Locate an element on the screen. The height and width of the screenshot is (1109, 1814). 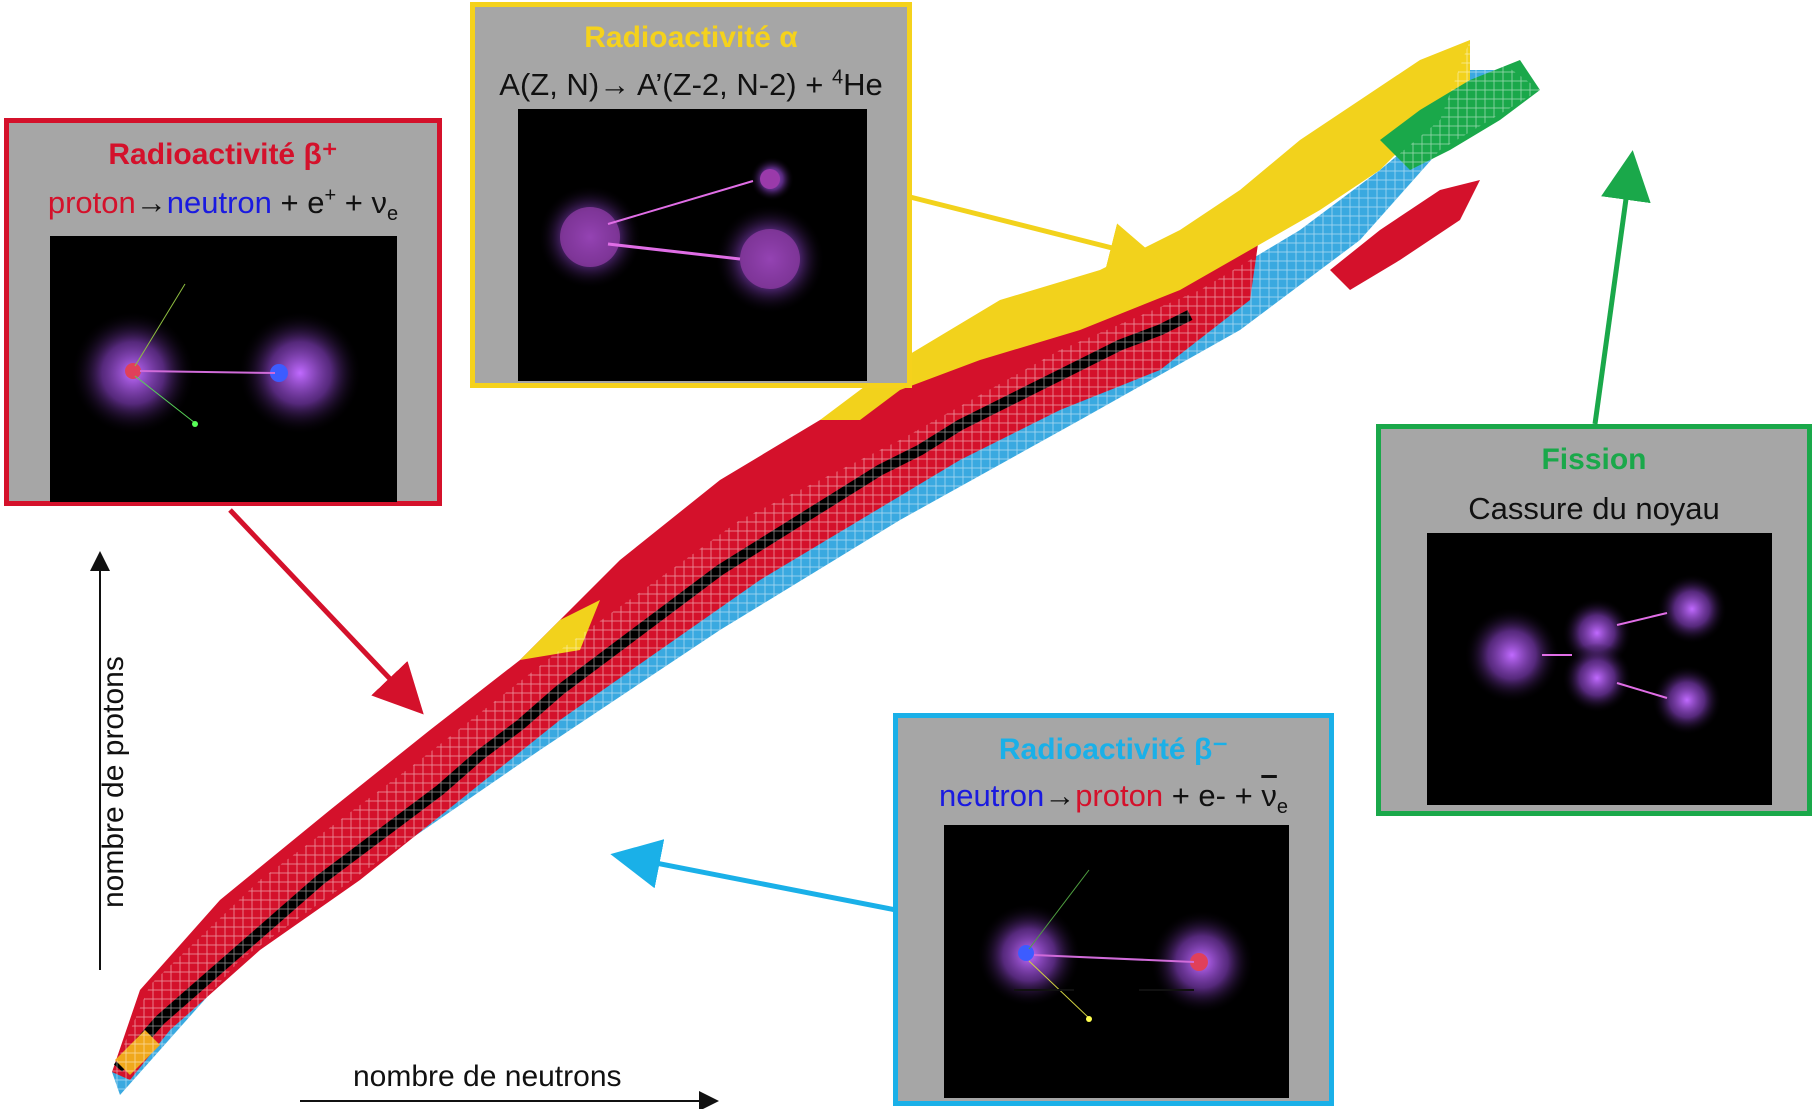
fission-panel: Fission Cassure du noyau is located at coordinates (1594, 620).